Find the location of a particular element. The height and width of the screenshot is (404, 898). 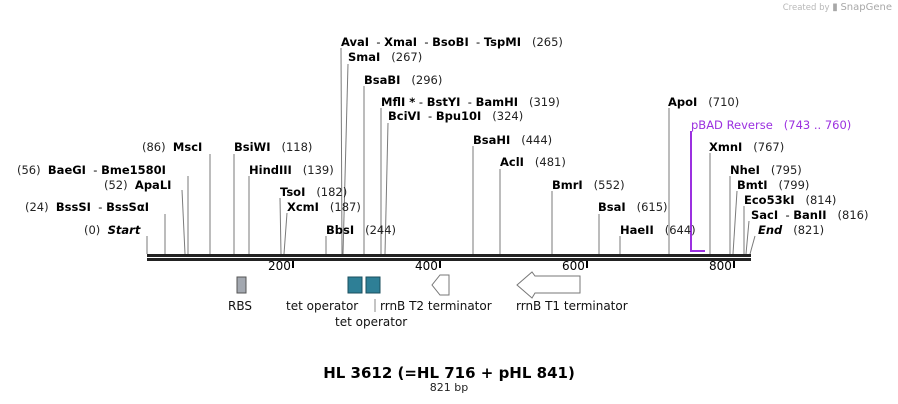

feature-rbs is located at coordinates (241, 285).